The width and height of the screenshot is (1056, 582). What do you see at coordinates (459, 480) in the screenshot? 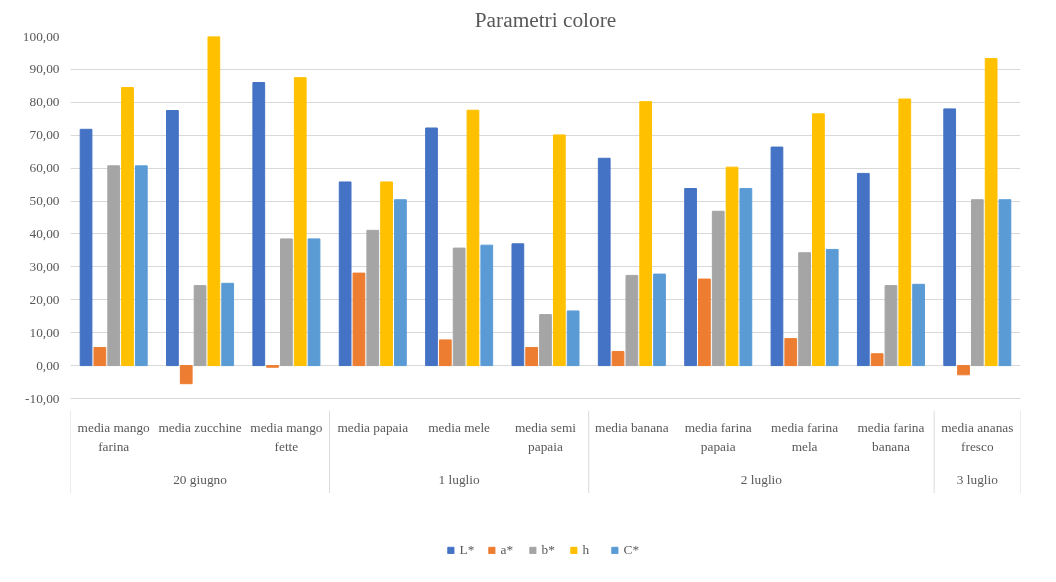
I see `category-label: 1 luglio` at bounding box center [459, 480].